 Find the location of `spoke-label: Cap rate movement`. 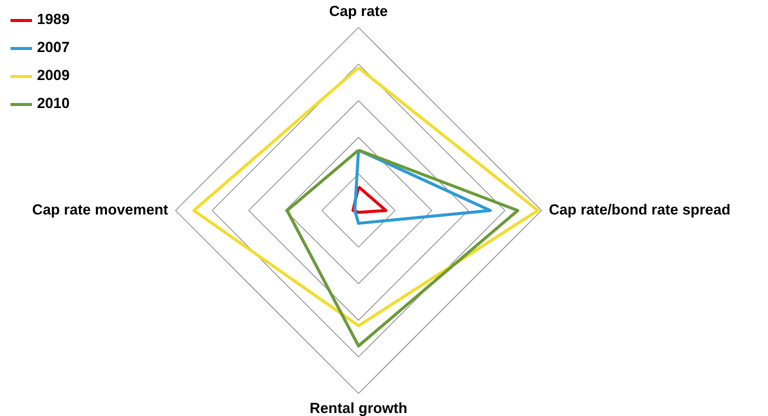

spoke-label: Cap rate movement is located at coordinates (100, 210).